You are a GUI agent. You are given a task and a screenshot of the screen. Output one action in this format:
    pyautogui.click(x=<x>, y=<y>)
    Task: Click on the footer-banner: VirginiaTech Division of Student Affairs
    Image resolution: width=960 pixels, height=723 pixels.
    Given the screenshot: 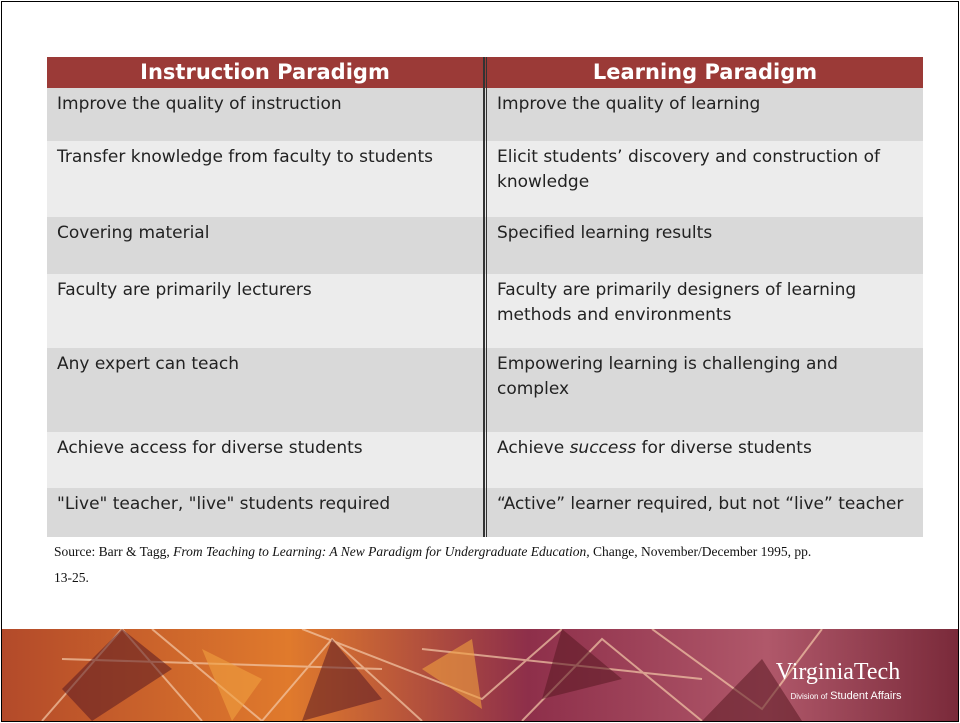 What is the action you would take?
    pyautogui.click(x=480, y=675)
    